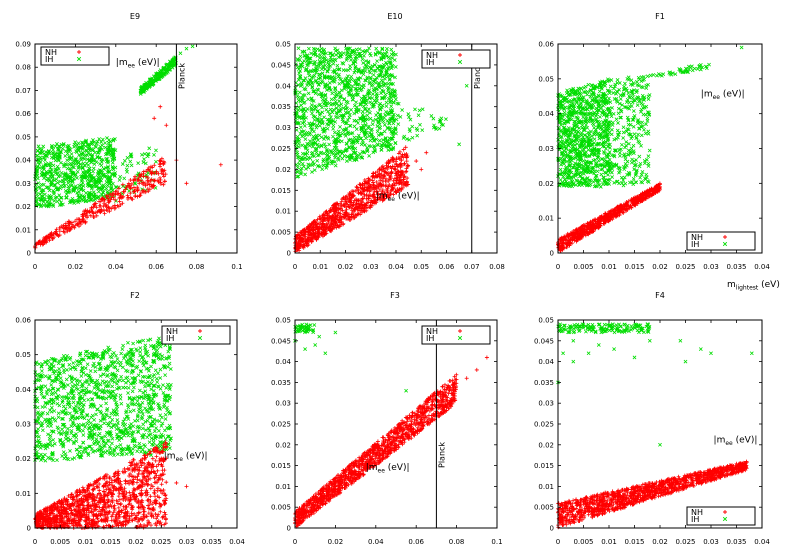  I want to click on x-tick-label: 0.06, so click(447, 267).